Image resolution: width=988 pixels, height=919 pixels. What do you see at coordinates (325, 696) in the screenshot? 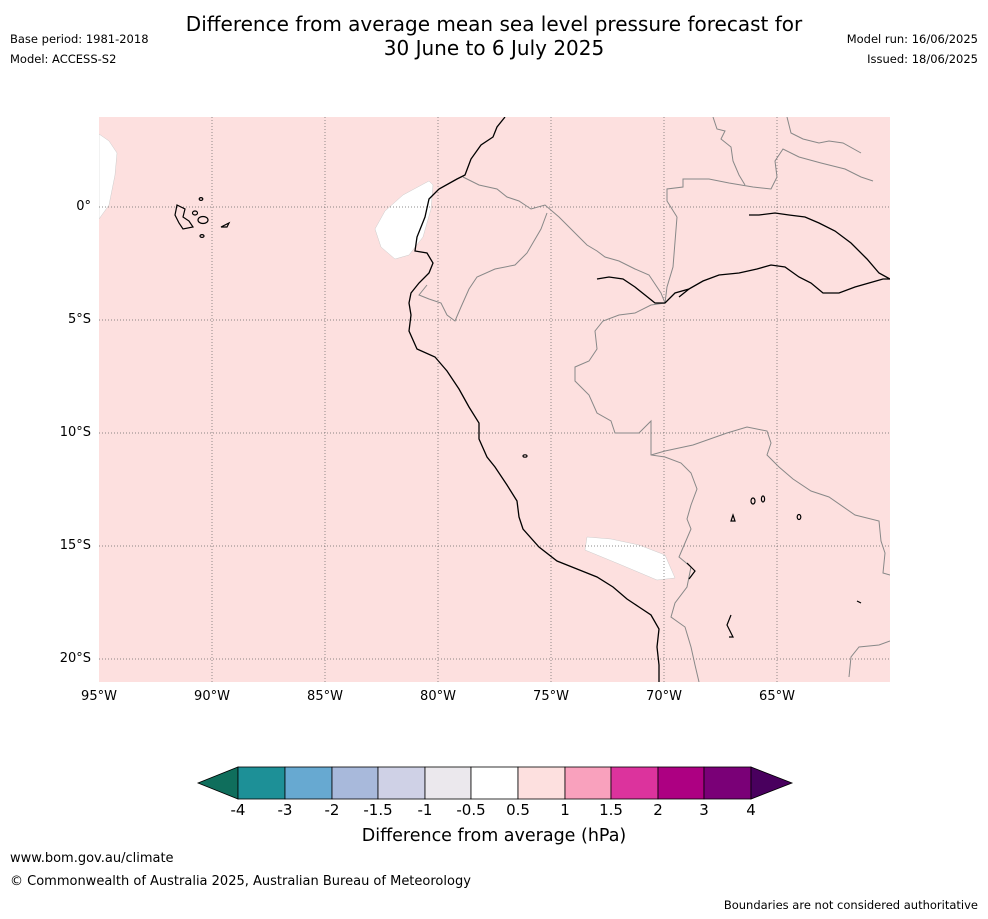
I see `lon-label-85w: 85°W` at bounding box center [325, 696].